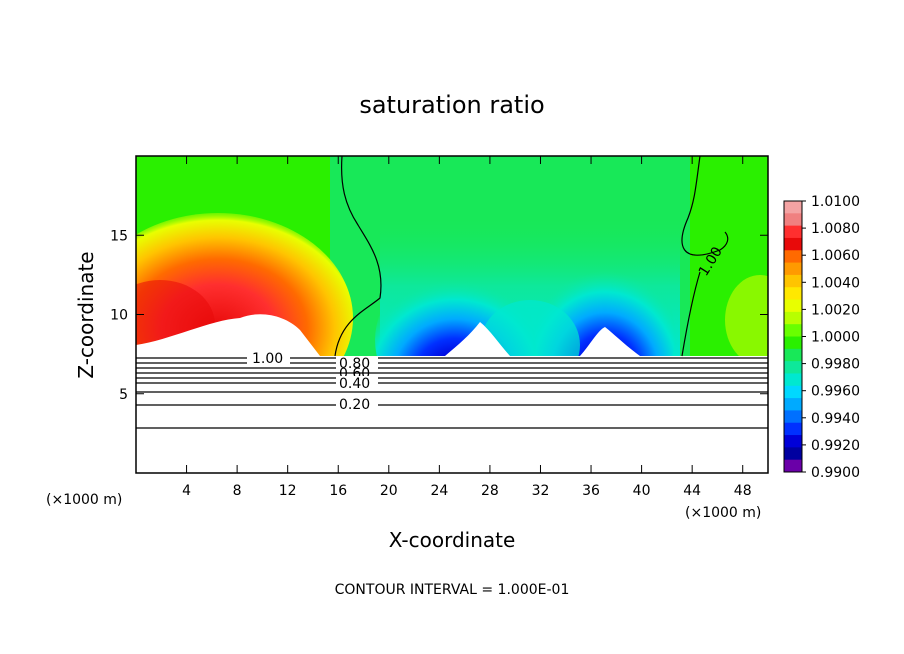 This screenshot has height=654, width=904. Describe the element at coordinates (123, 395) in the screenshot. I see `y-tick-label: 5` at that location.